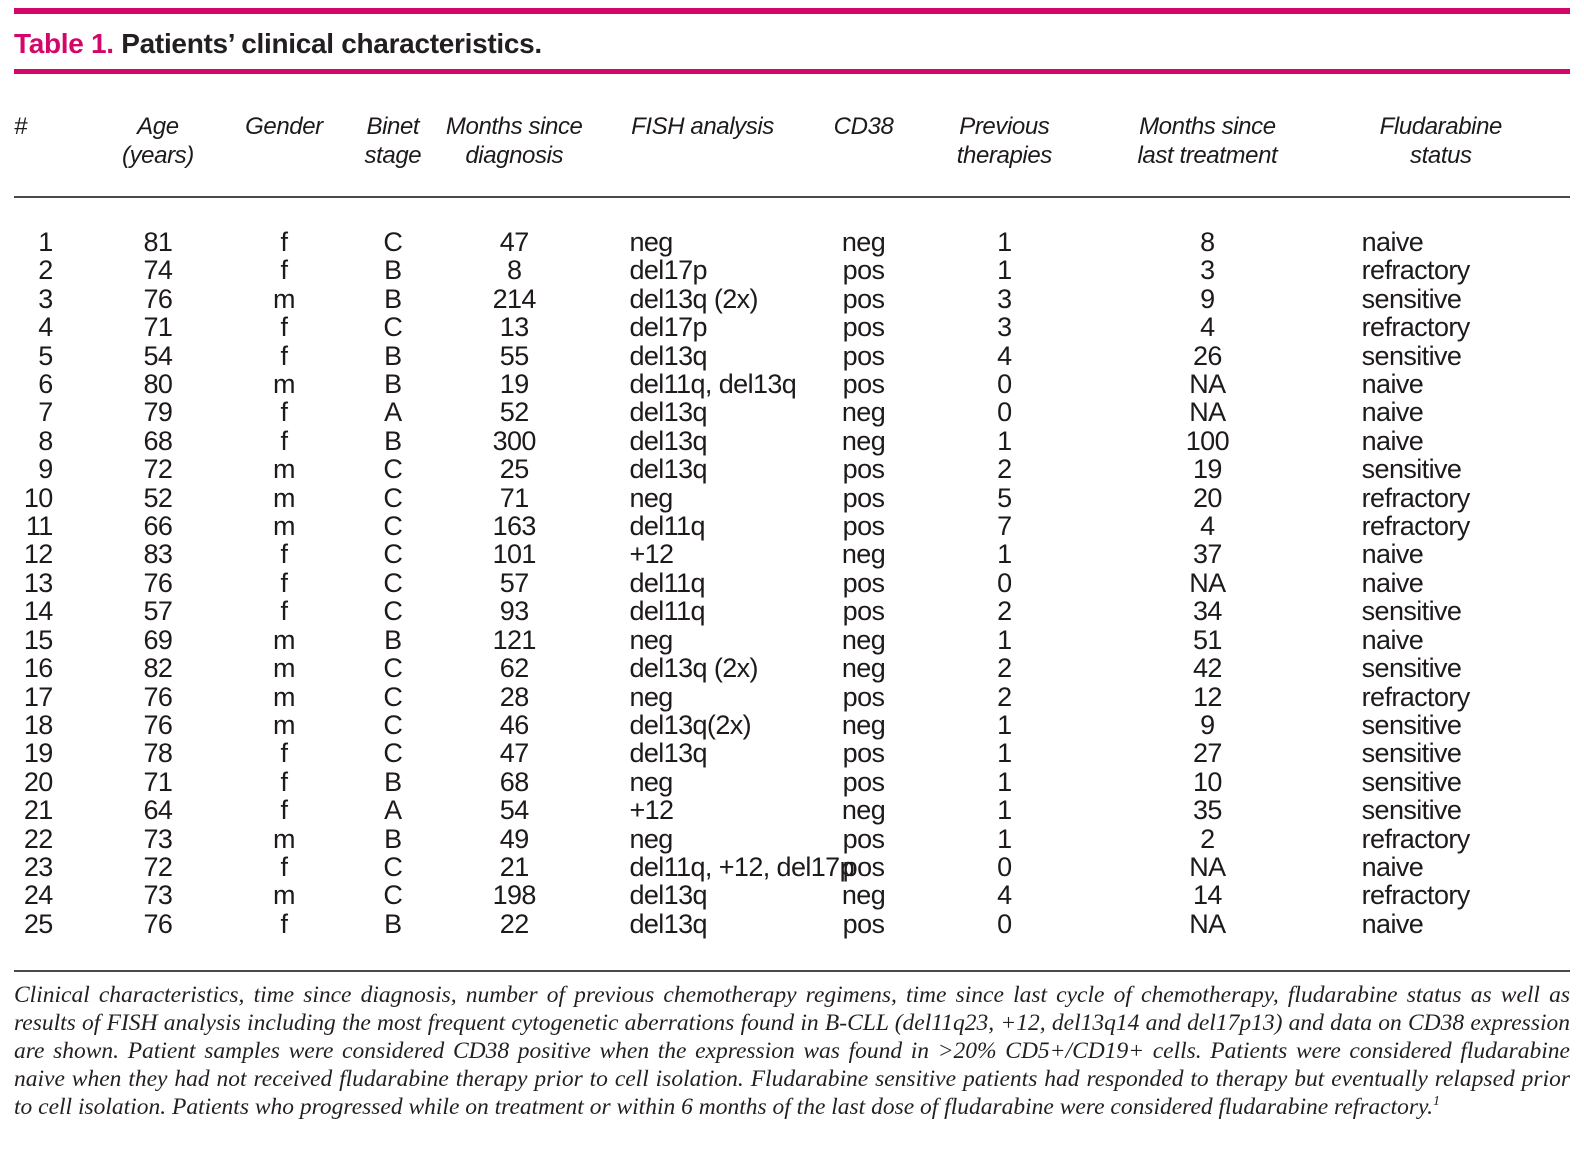 The width and height of the screenshot is (1584, 1156). Describe the element at coordinates (742, 866) in the screenshot. I see `cell-fish-analysis: del11q, +12, del17p` at that location.